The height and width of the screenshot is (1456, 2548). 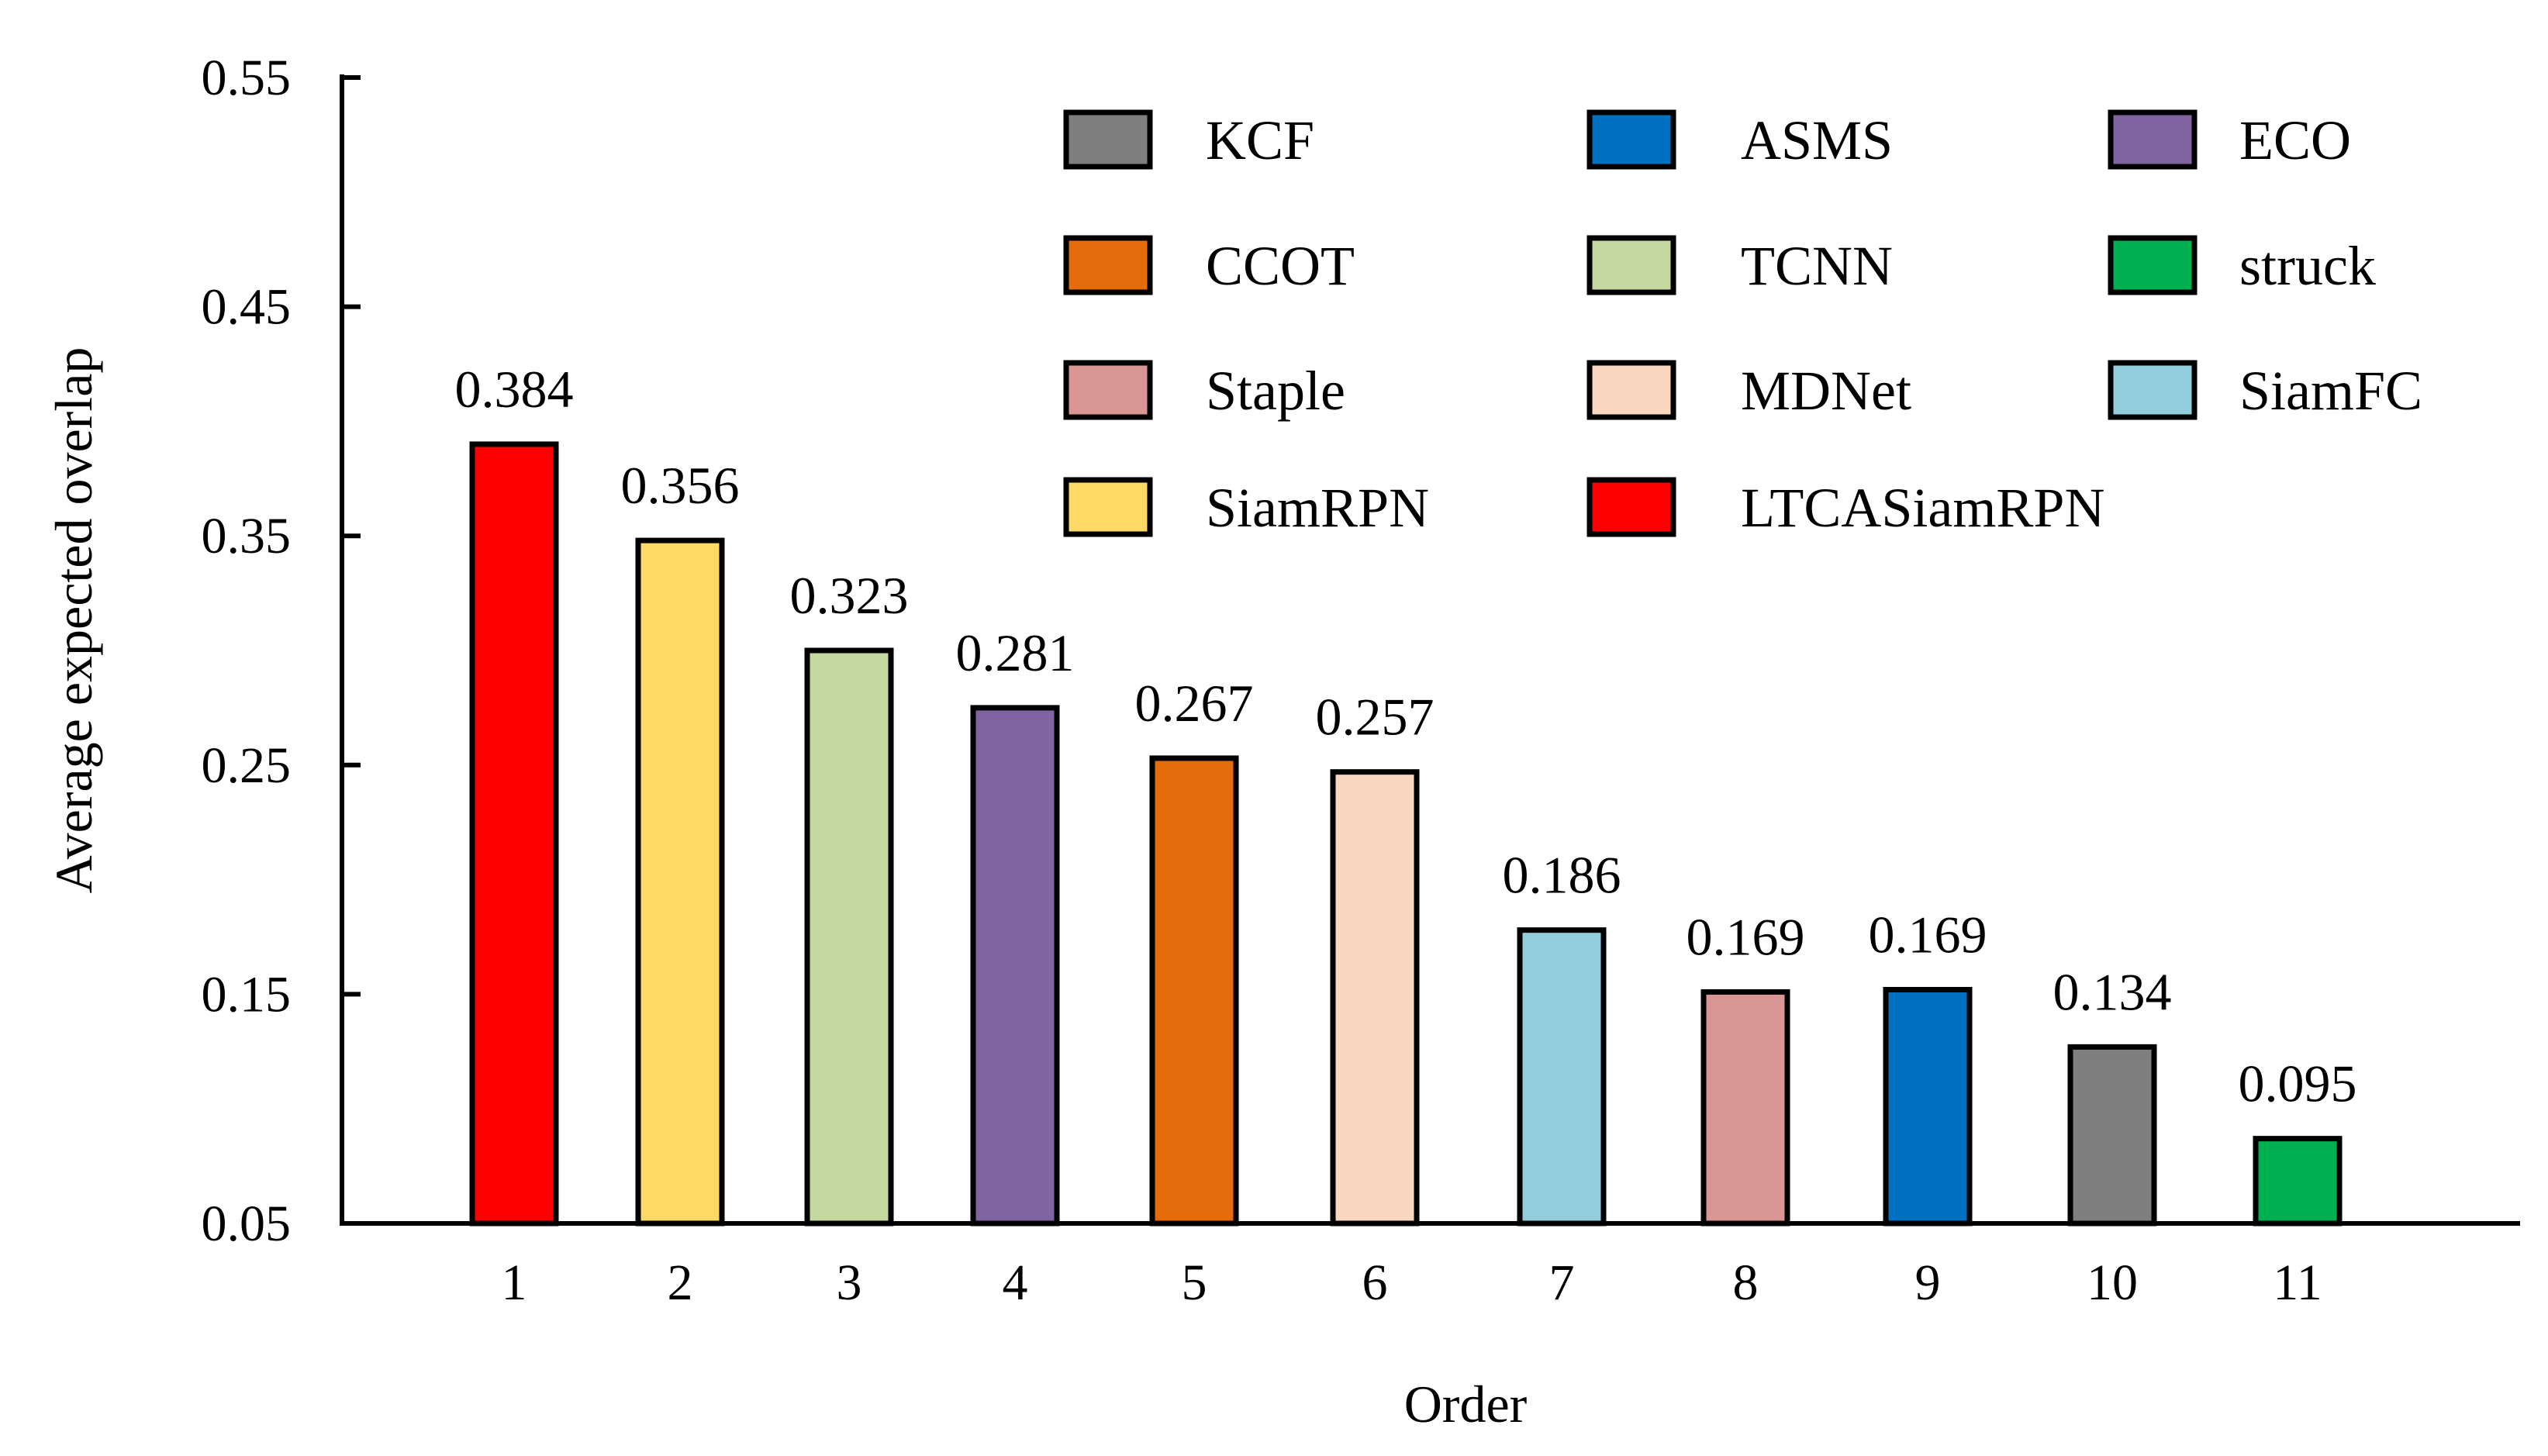 What do you see at coordinates (1817, 140) in the screenshot?
I see `legend-label-ASMS: ASMS` at bounding box center [1817, 140].